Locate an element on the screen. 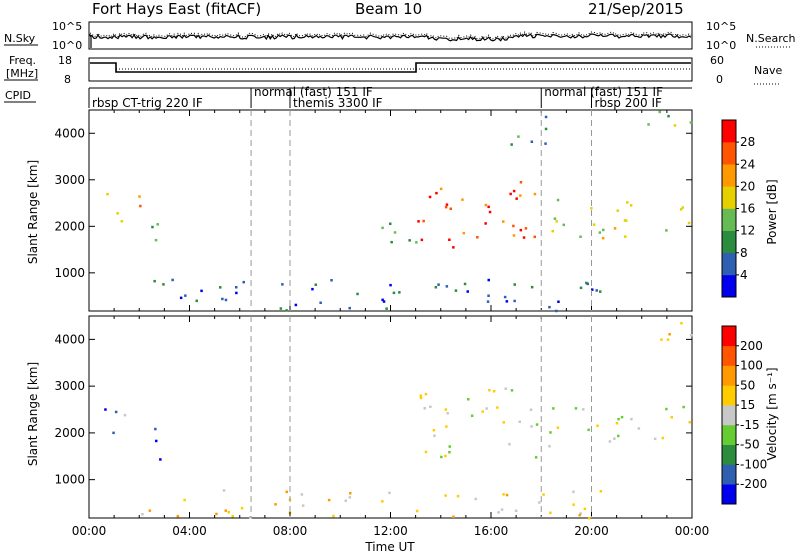 The height and width of the screenshot is (554, 800). velocity-colorbar: 200 100 50 15 -15 -50 -100 -200 is located at coordinates (744, 415).